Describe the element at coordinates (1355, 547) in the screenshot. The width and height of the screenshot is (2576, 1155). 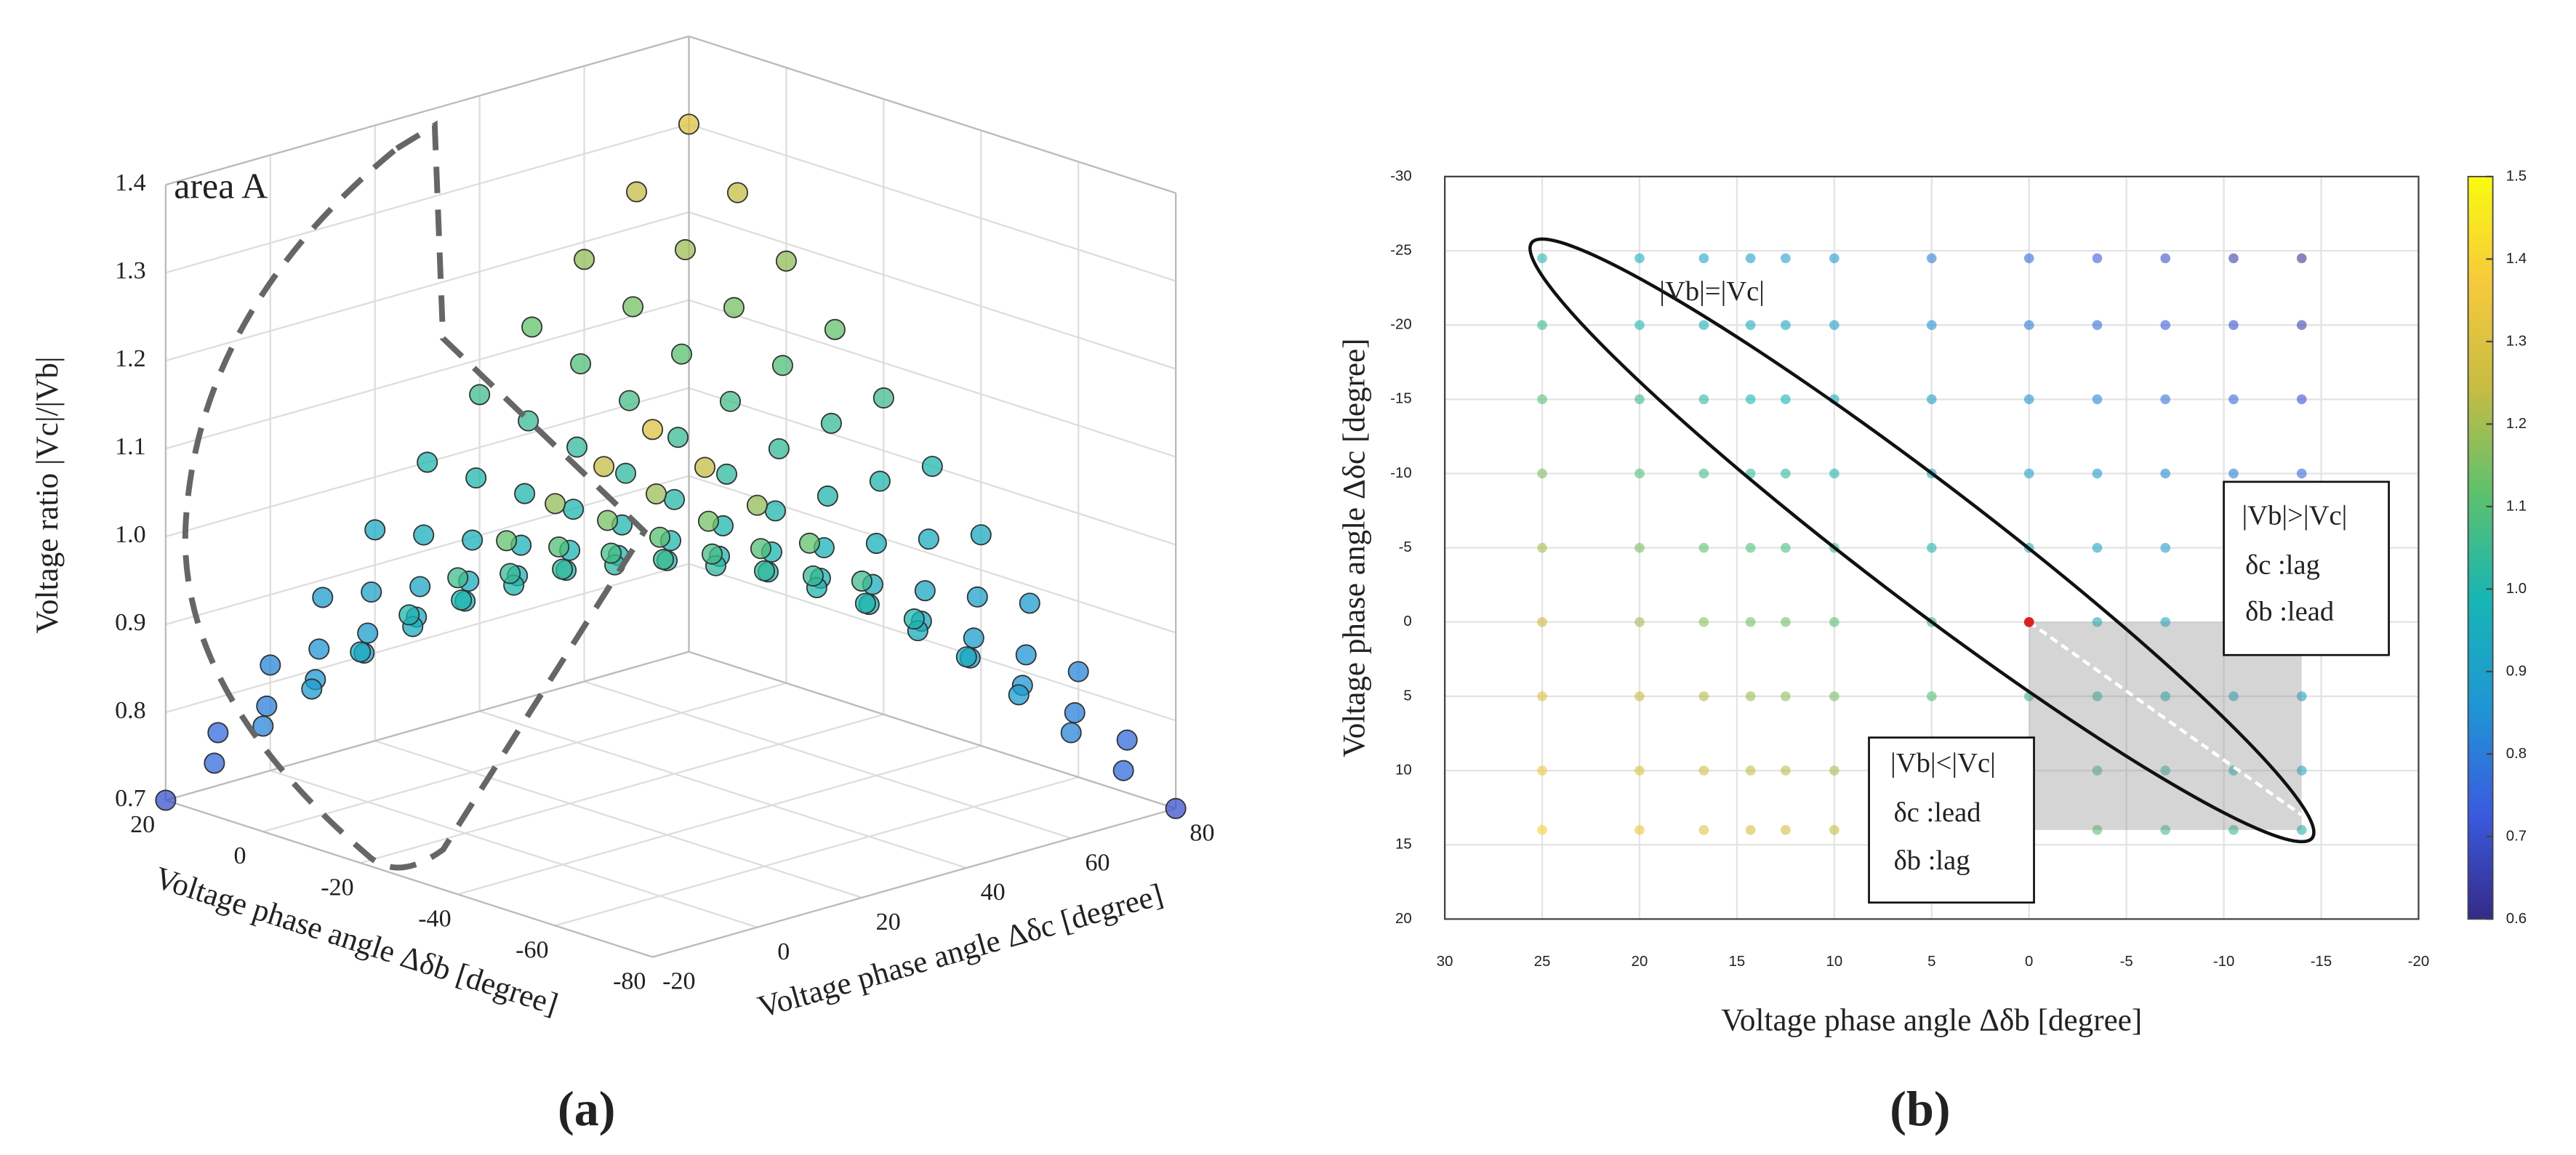
I see `y-axis-label: Voltage phase angle Δδc [degree]` at that location.